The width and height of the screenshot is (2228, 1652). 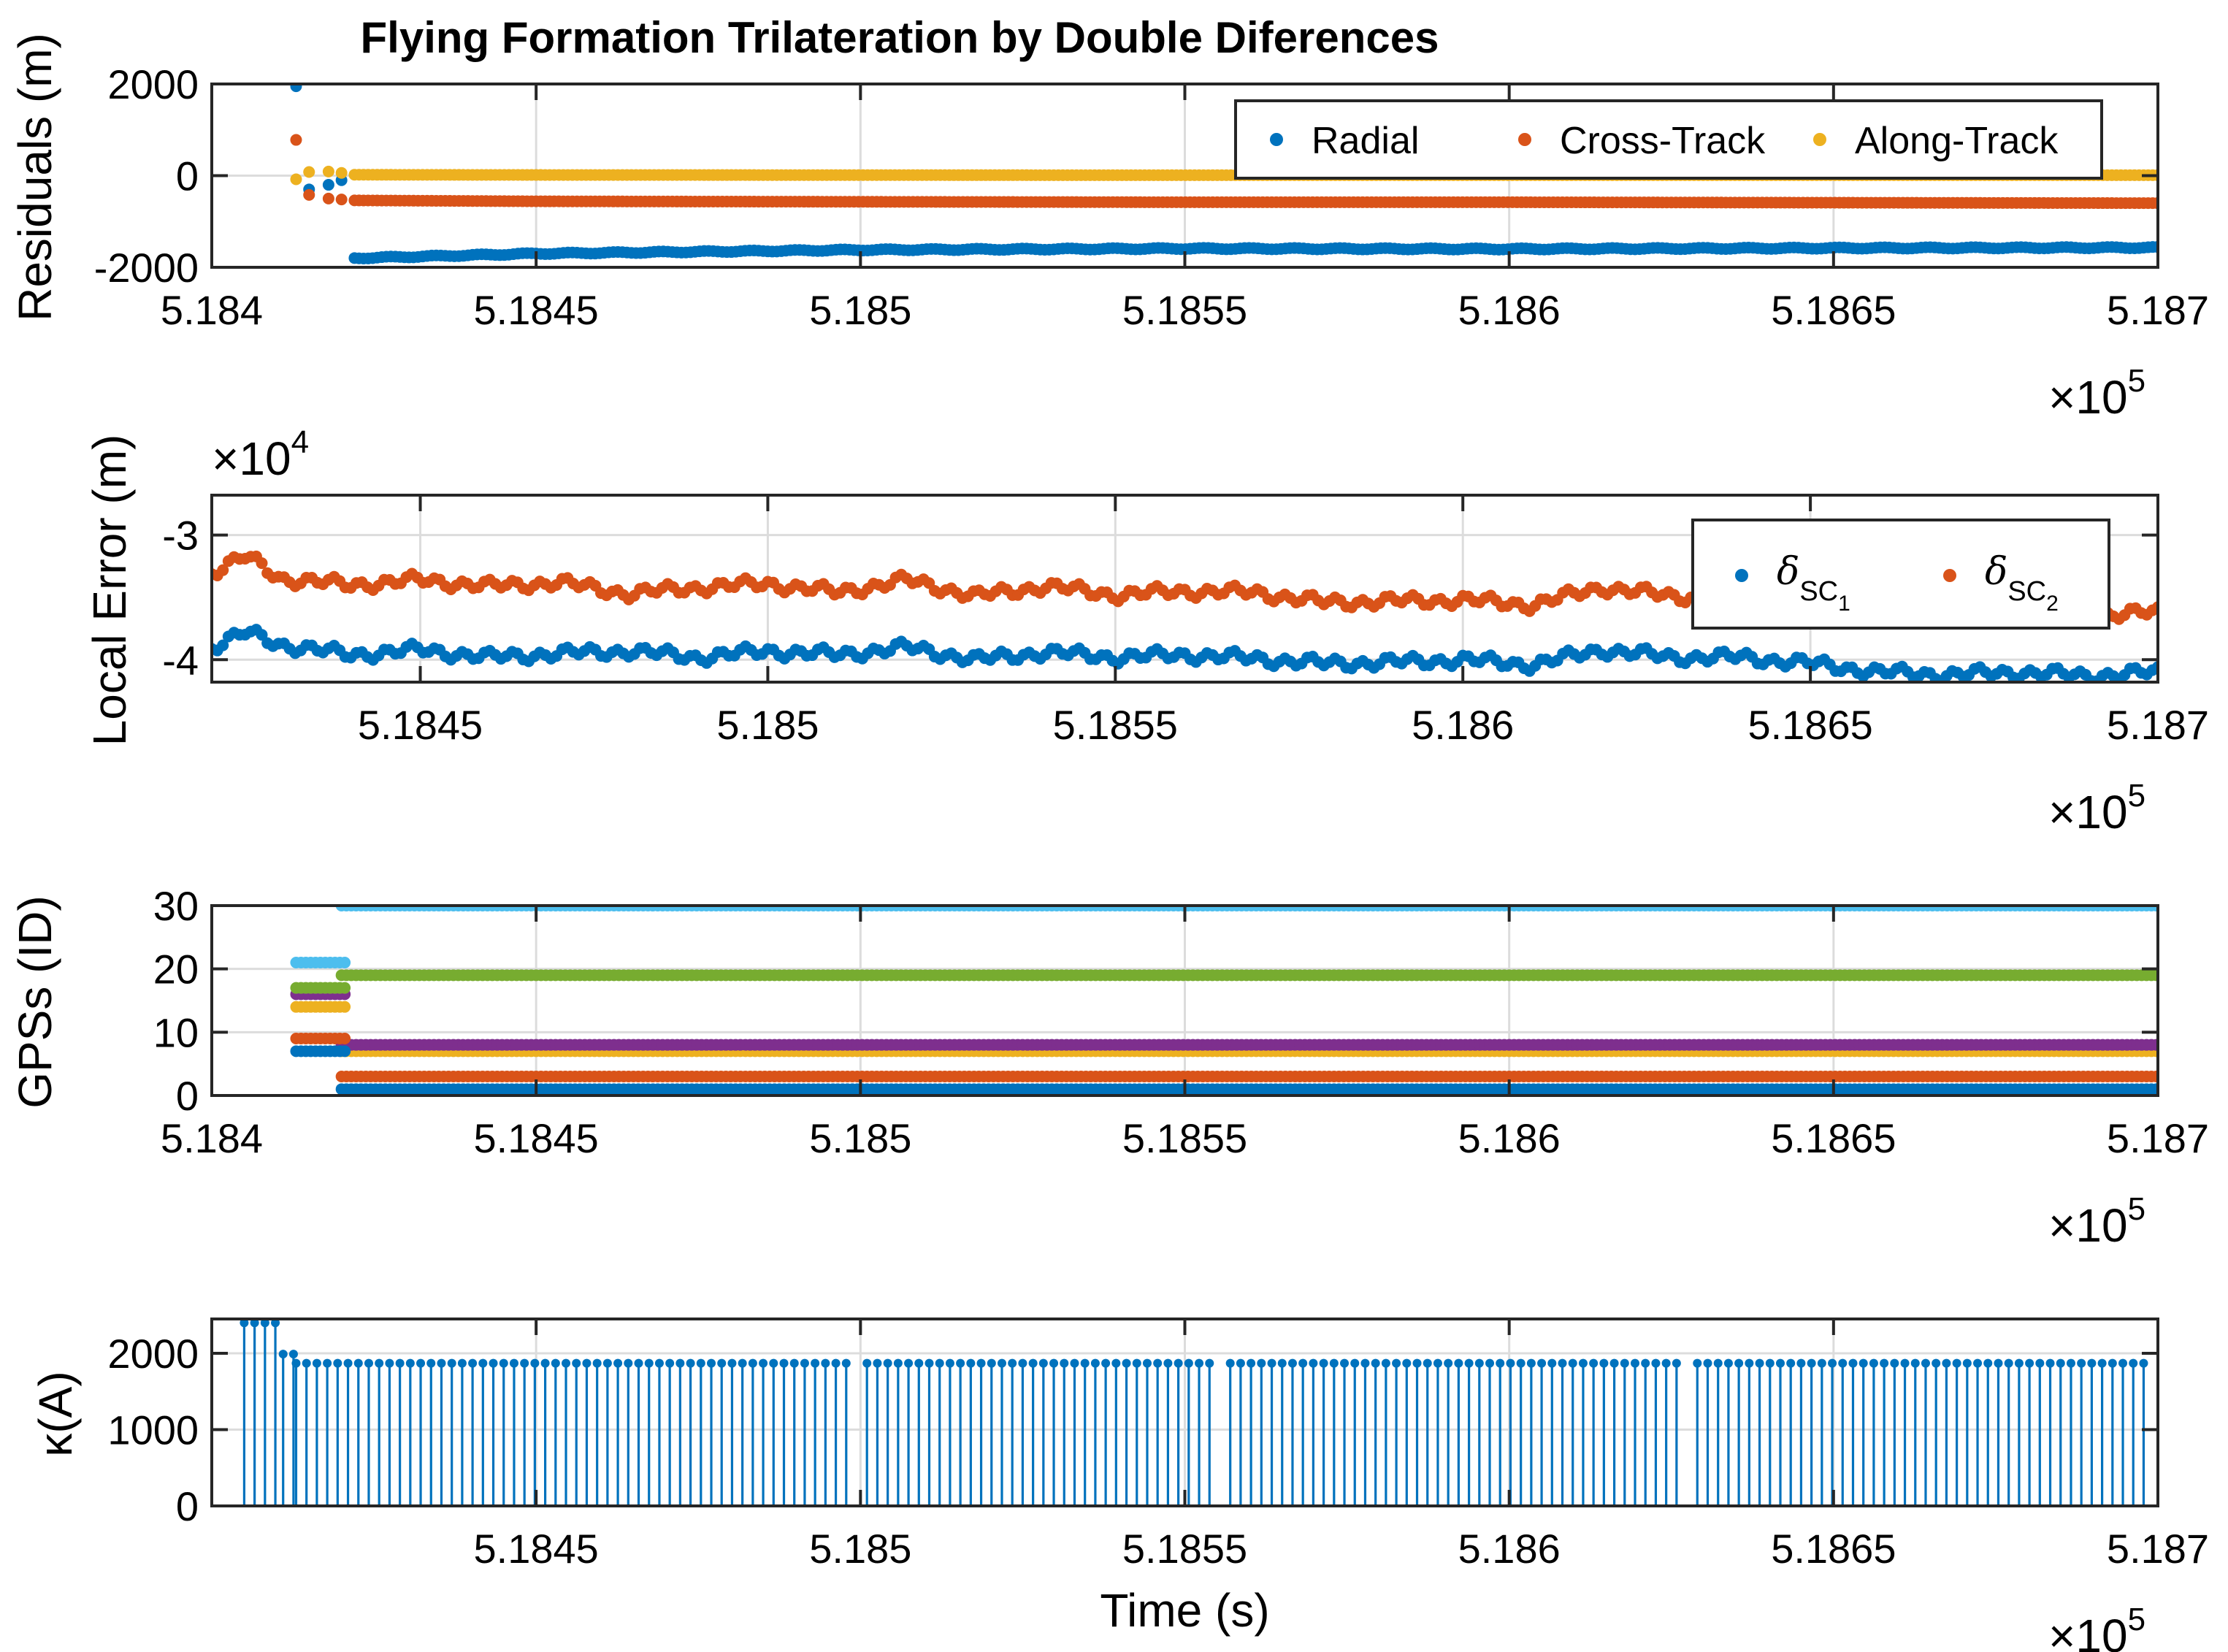 What do you see at coordinates (2136, 1619) in the screenshot?
I see `x-exponent-power: 5` at bounding box center [2136, 1619].